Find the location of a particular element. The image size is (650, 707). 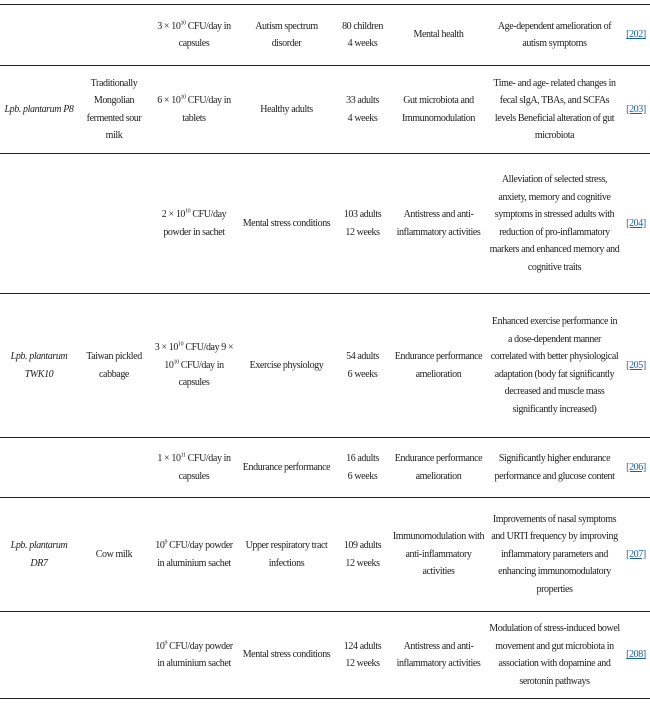

reference-link: [205] is located at coordinates (636, 365).